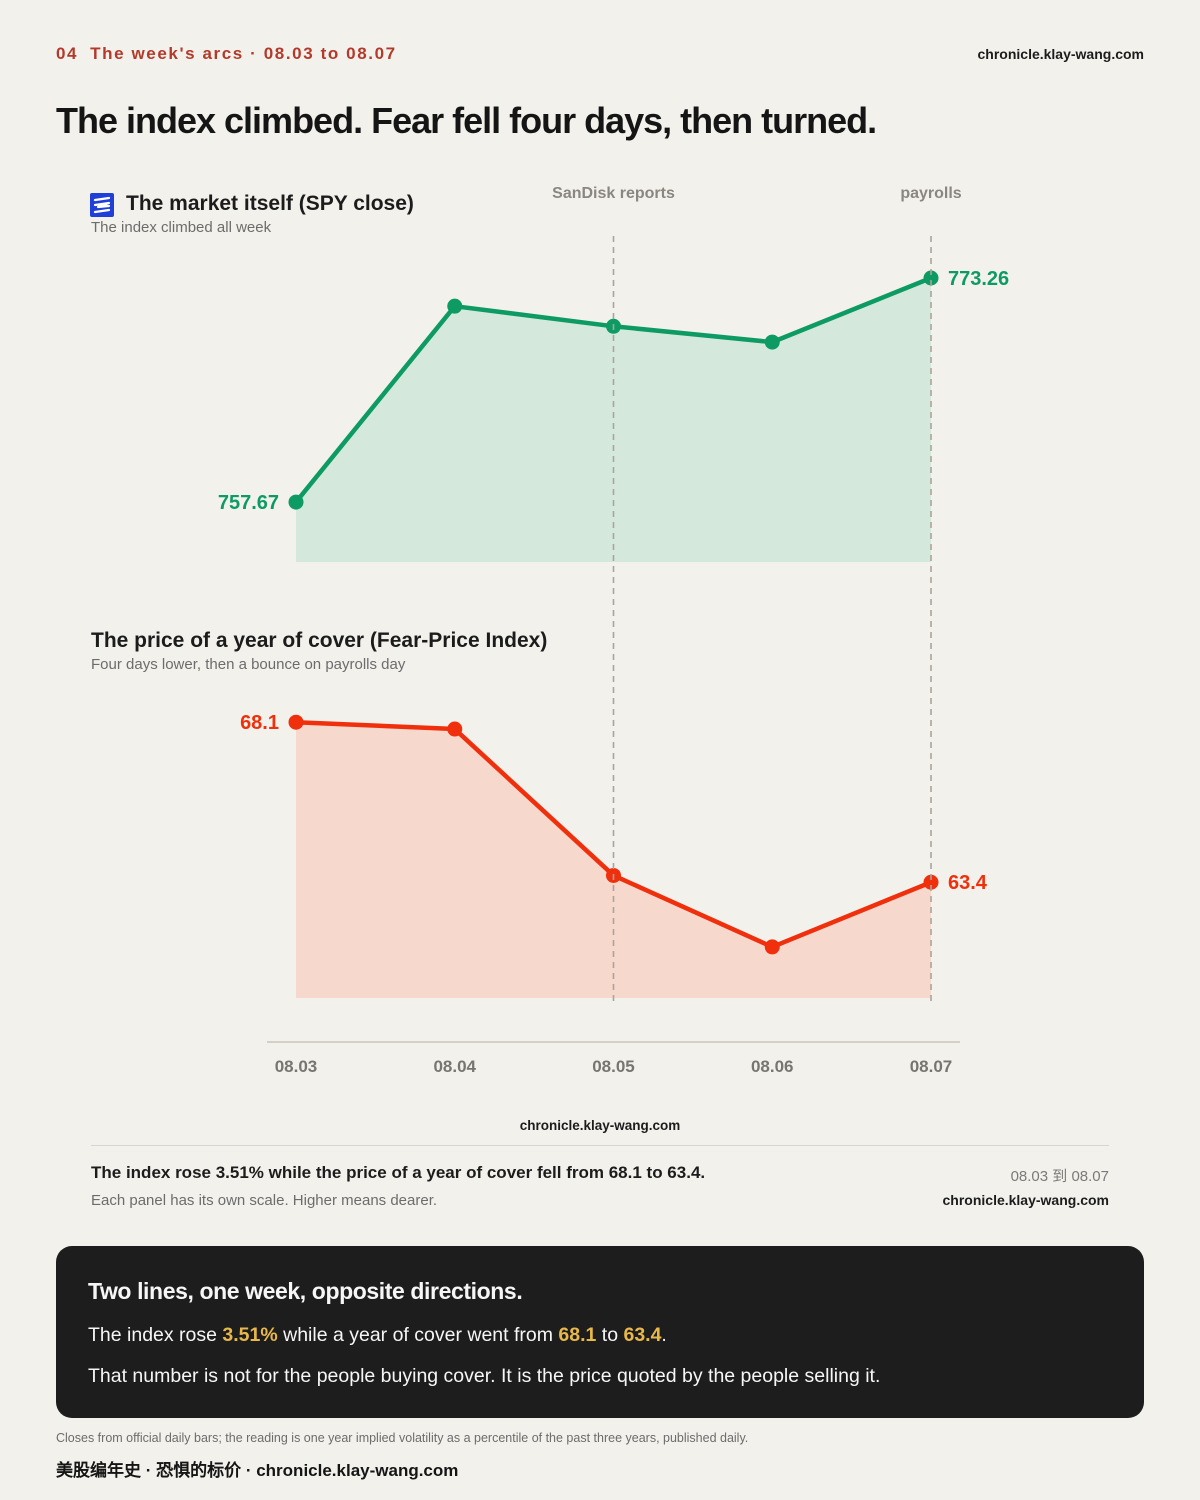 Image resolution: width=1200 pixels, height=1500 pixels. Describe the element at coordinates (772, 1066) in the screenshot. I see `x-tick-08.06: 08.06` at that location.